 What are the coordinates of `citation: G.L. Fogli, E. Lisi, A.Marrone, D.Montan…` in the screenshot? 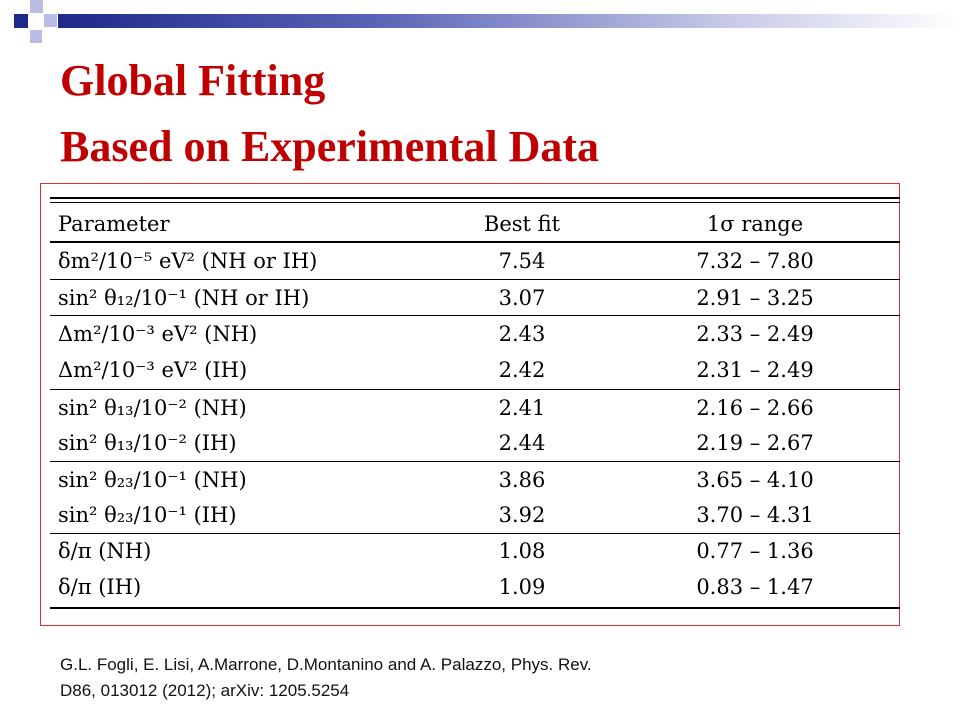 It's located at (470, 678).